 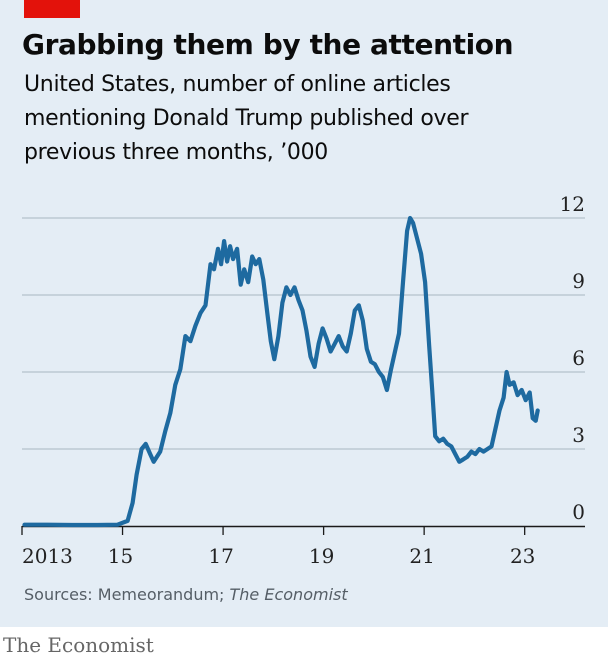 What do you see at coordinates (127, 594) in the screenshot?
I see `source-prefix: Sources: Memeorandum;` at bounding box center [127, 594].